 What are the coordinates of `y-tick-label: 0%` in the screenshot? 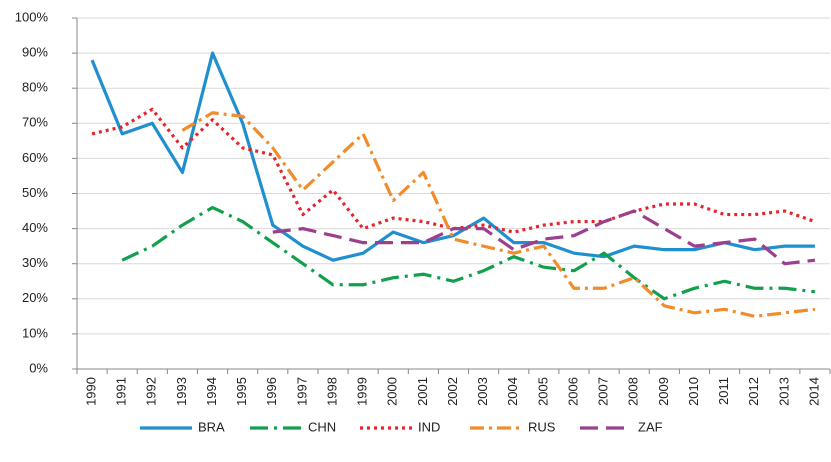 It's located at (38, 367).